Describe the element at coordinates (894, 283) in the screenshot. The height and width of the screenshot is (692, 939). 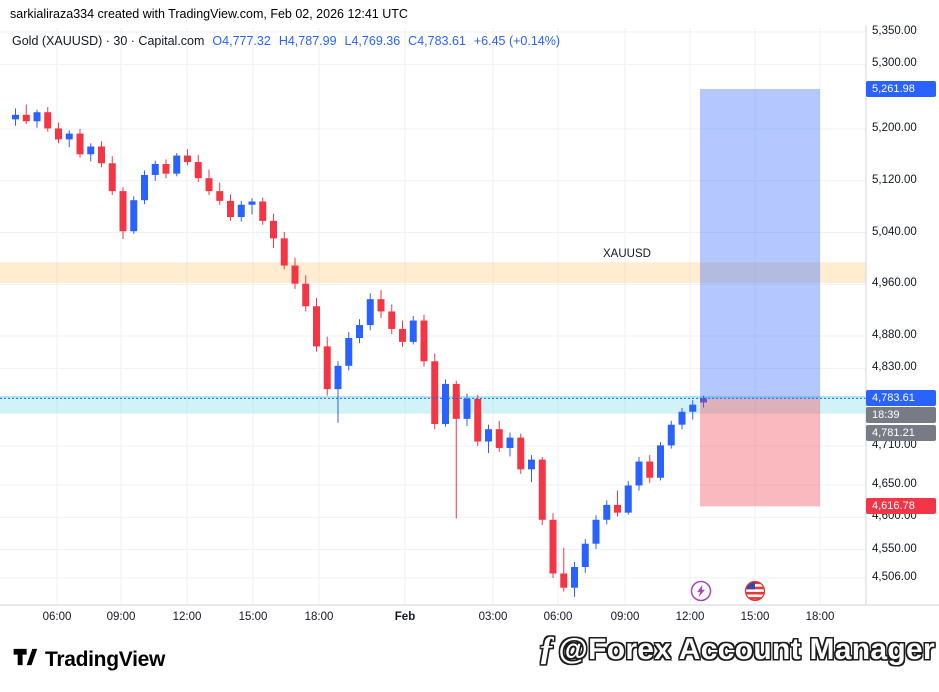
I see `price-tick-label: 4,960.00` at that location.